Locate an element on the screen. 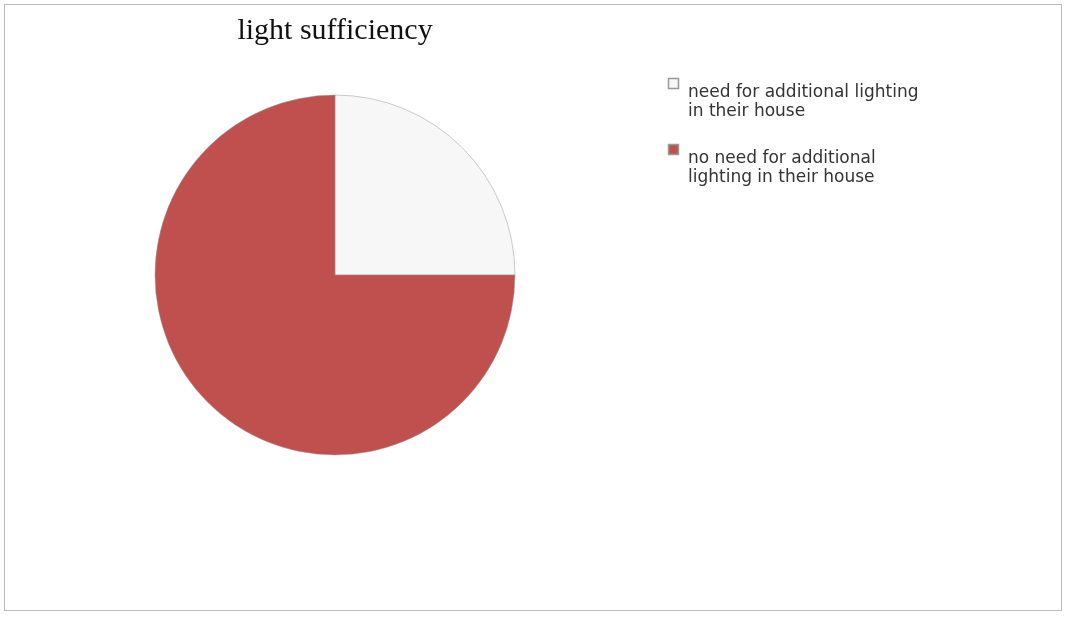 The height and width of the screenshot is (619, 1070). legend-label: no need for additional lighting in their house is located at coordinates (782, 166).